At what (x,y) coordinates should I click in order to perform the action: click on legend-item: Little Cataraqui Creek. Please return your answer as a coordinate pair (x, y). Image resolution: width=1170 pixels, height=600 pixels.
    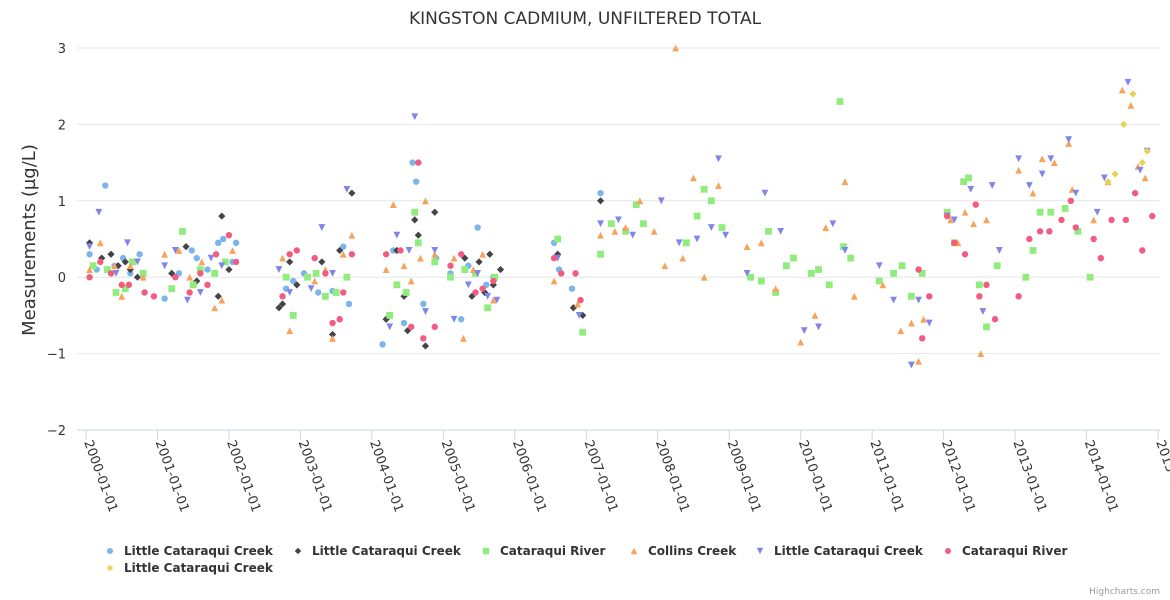
    Looking at the image, I should click on (840, 551).